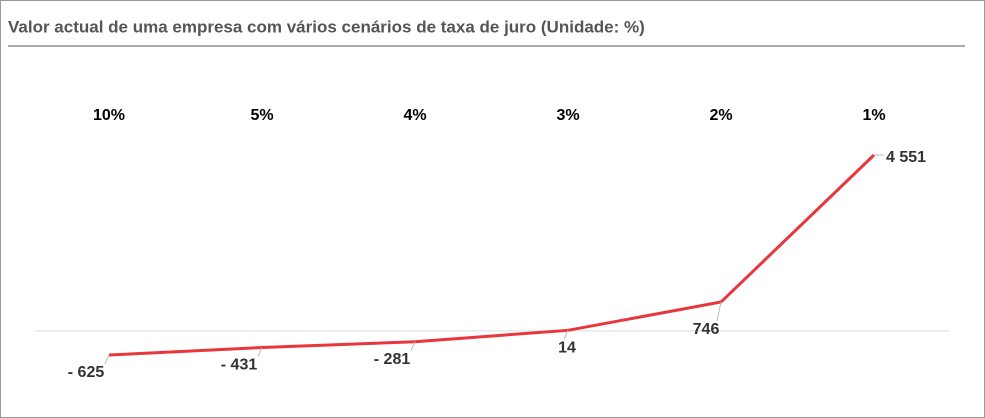 Image resolution: width=985 pixels, height=418 pixels. Describe the element at coordinates (261, 115) in the screenshot. I see `x-tick-label: 5%` at that location.